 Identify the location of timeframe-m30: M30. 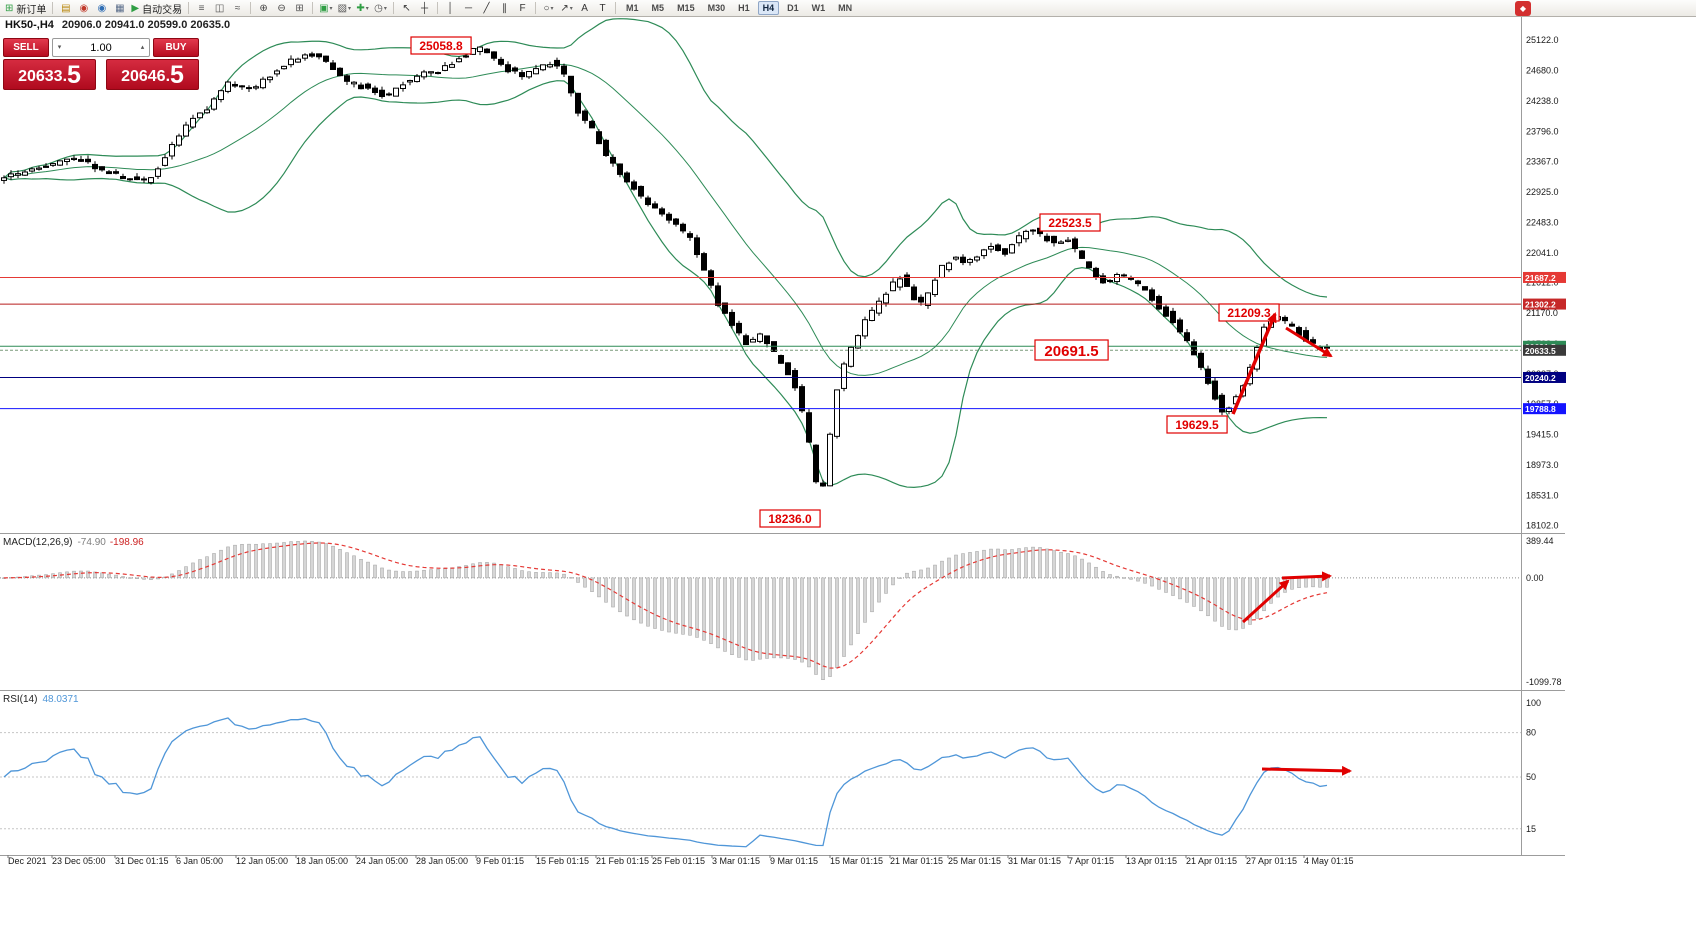
(716, 8).